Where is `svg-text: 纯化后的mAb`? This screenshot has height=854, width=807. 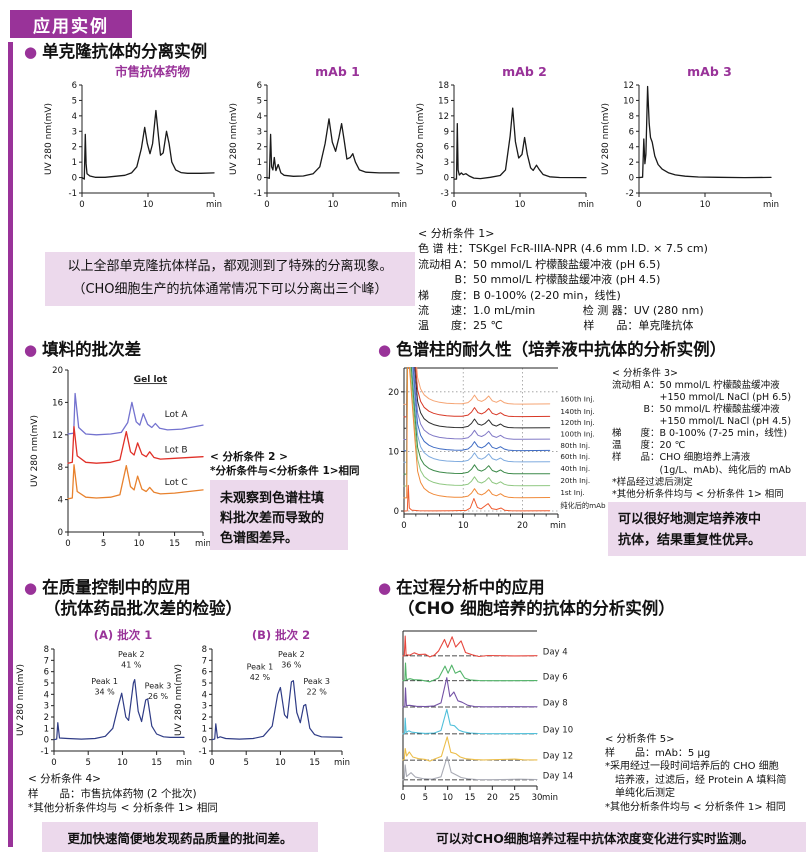 svg-text: 纯化后的mAb is located at coordinates (583, 505).